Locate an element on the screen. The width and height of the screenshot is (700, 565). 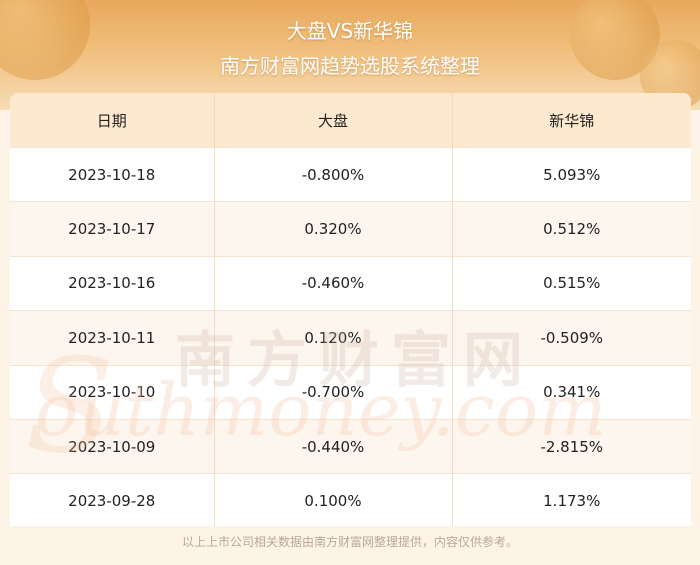
footer-note: 以上上市公司相关数据由南方财富网整理提供，内容仅供参考。 is located at coordinates (349, 542).